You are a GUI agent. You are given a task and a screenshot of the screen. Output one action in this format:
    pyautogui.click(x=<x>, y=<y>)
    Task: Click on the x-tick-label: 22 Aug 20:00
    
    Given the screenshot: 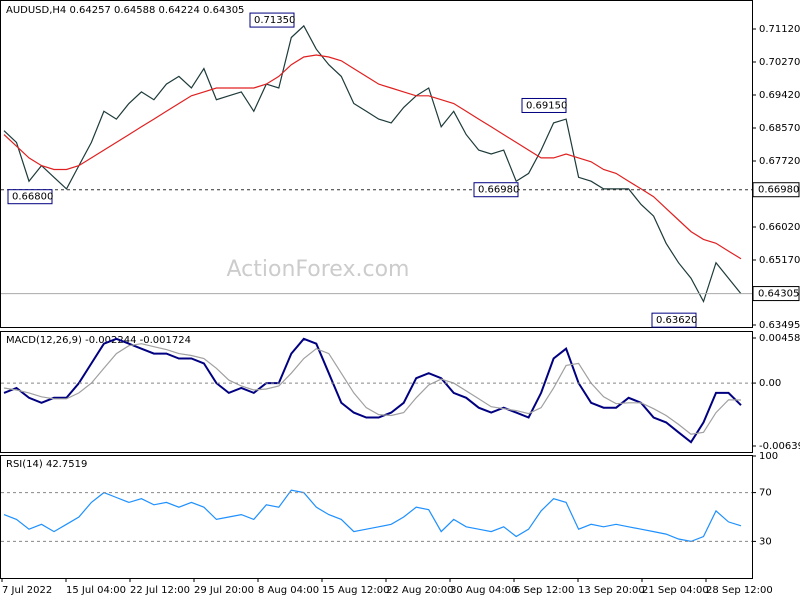 What is the action you would take?
    pyautogui.click(x=419, y=590)
    